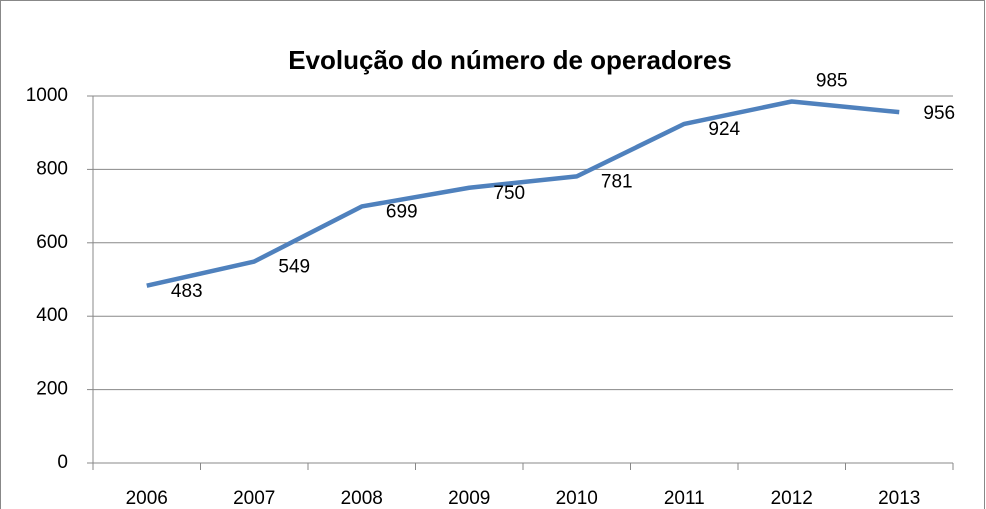 This screenshot has height=509, width=986. What do you see at coordinates (402, 211) in the screenshot?
I see `data-label: 699` at bounding box center [402, 211].